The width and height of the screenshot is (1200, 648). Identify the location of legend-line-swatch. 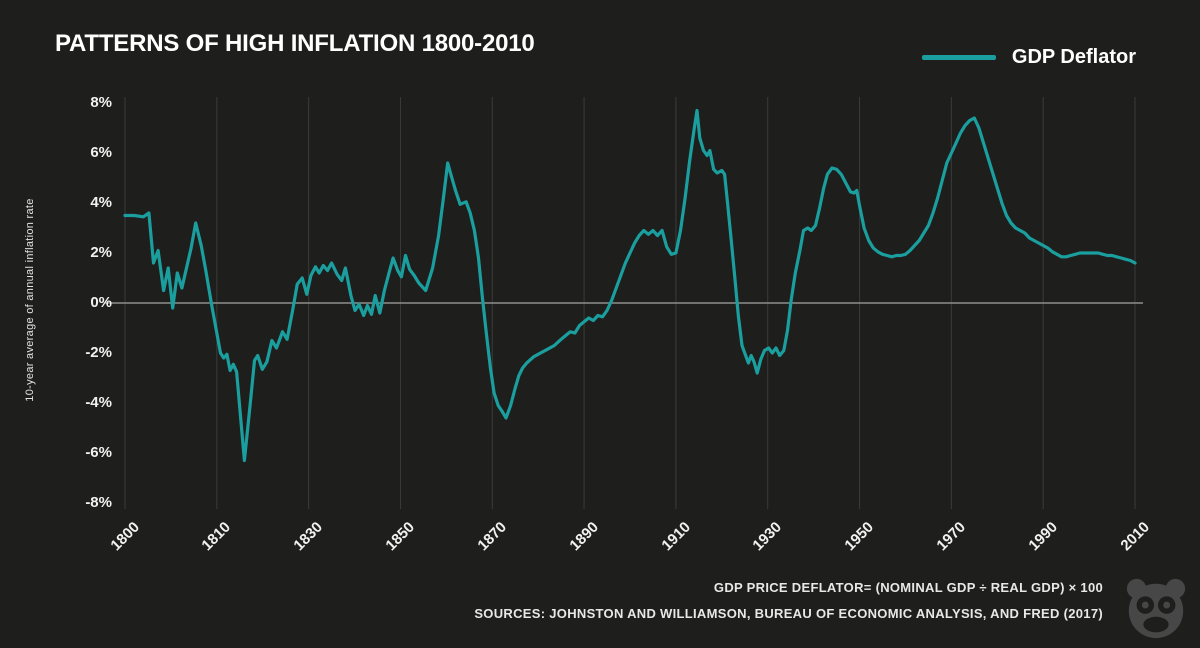
(958, 57).